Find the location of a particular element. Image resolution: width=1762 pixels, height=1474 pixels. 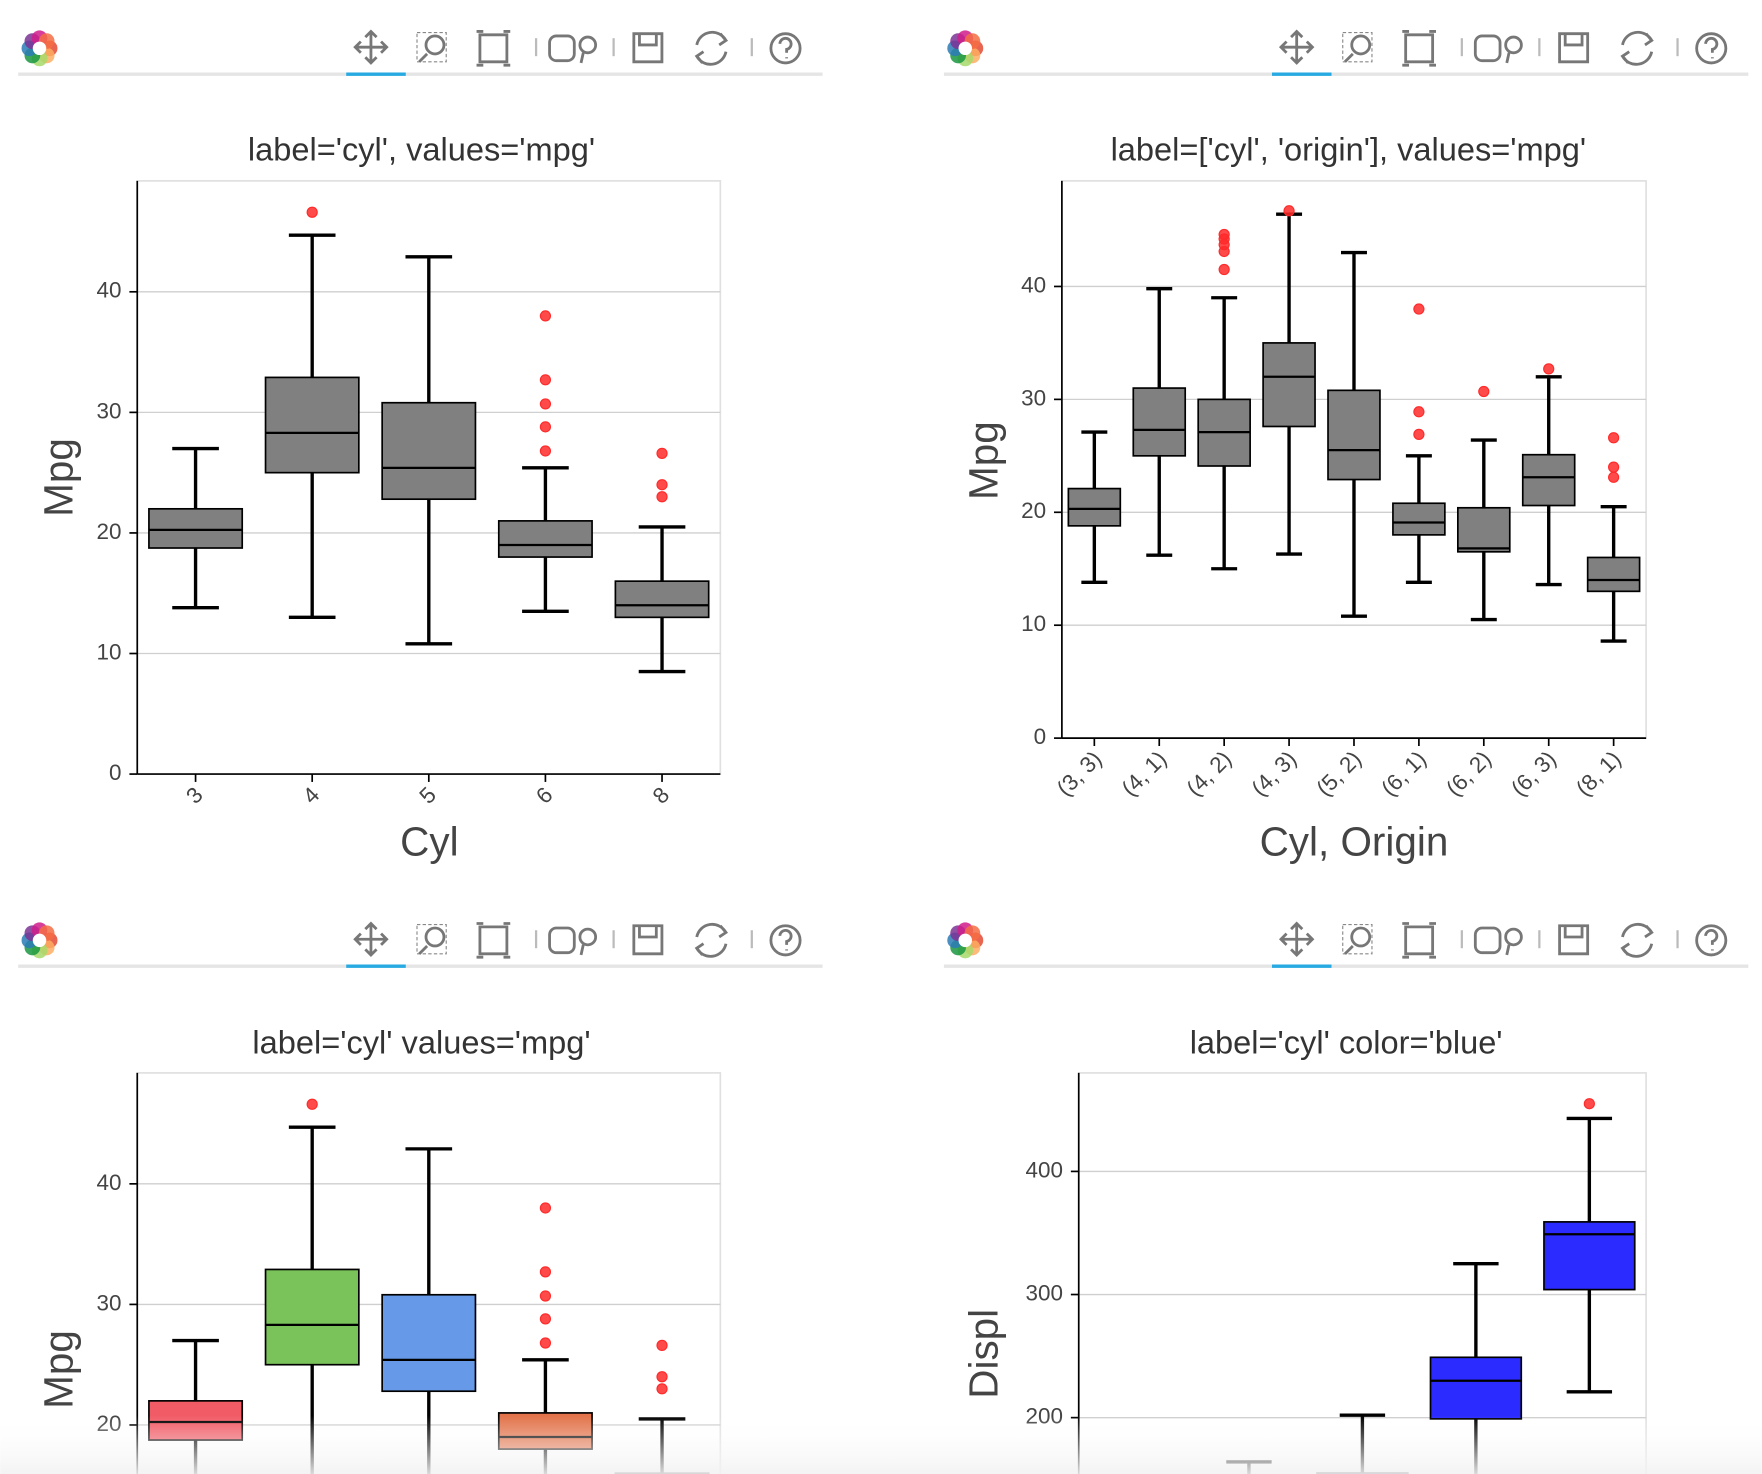

x-tick-label: 4 is located at coordinates (311, 795).